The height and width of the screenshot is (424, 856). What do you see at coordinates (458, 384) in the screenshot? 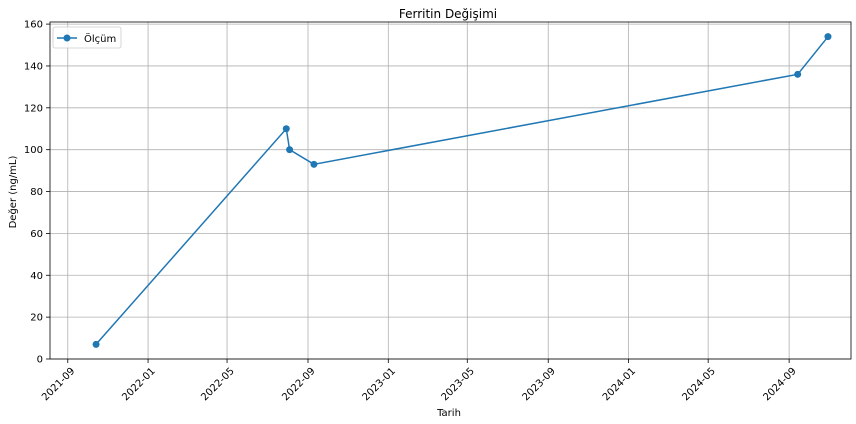
I see `x-tick-label: 2023-05` at bounding box center [458, 384].